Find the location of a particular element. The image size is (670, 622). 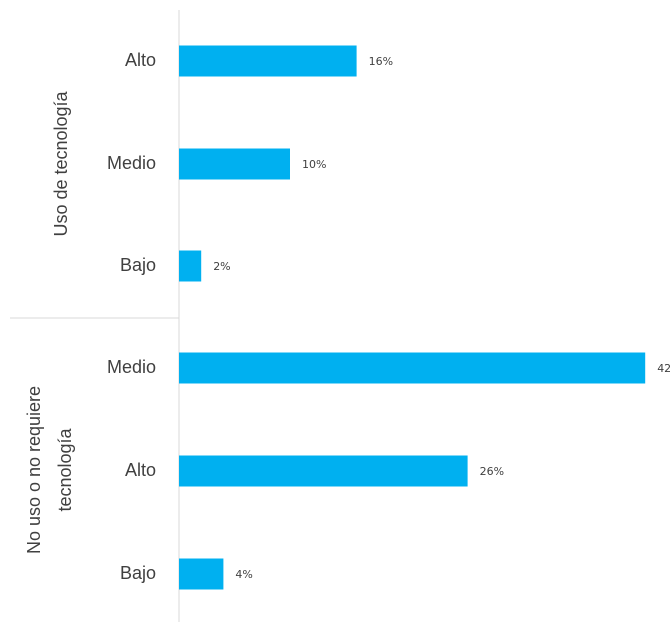

group-label: tecnología is located at coordinates (65, 469).